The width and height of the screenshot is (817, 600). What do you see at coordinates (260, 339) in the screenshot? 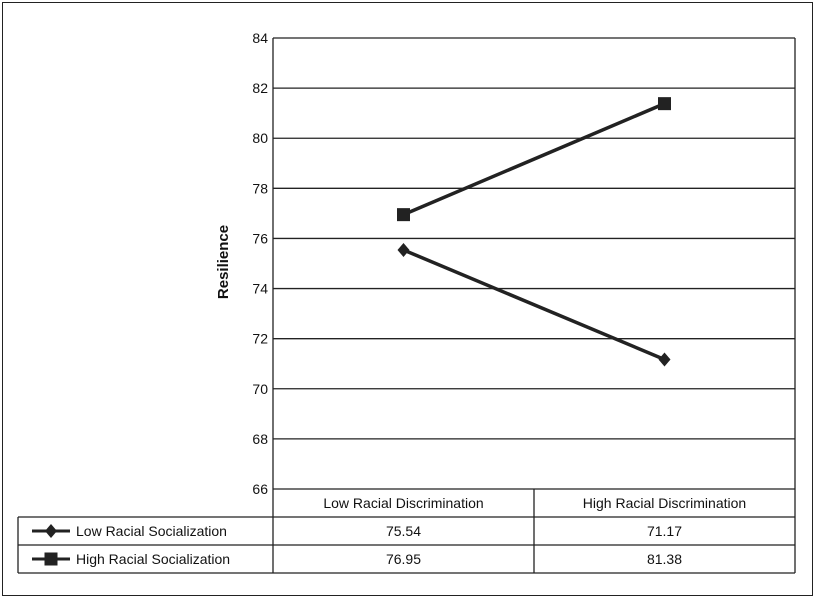
I see `y-tick-label: 72` at bounding box center [260, 339].